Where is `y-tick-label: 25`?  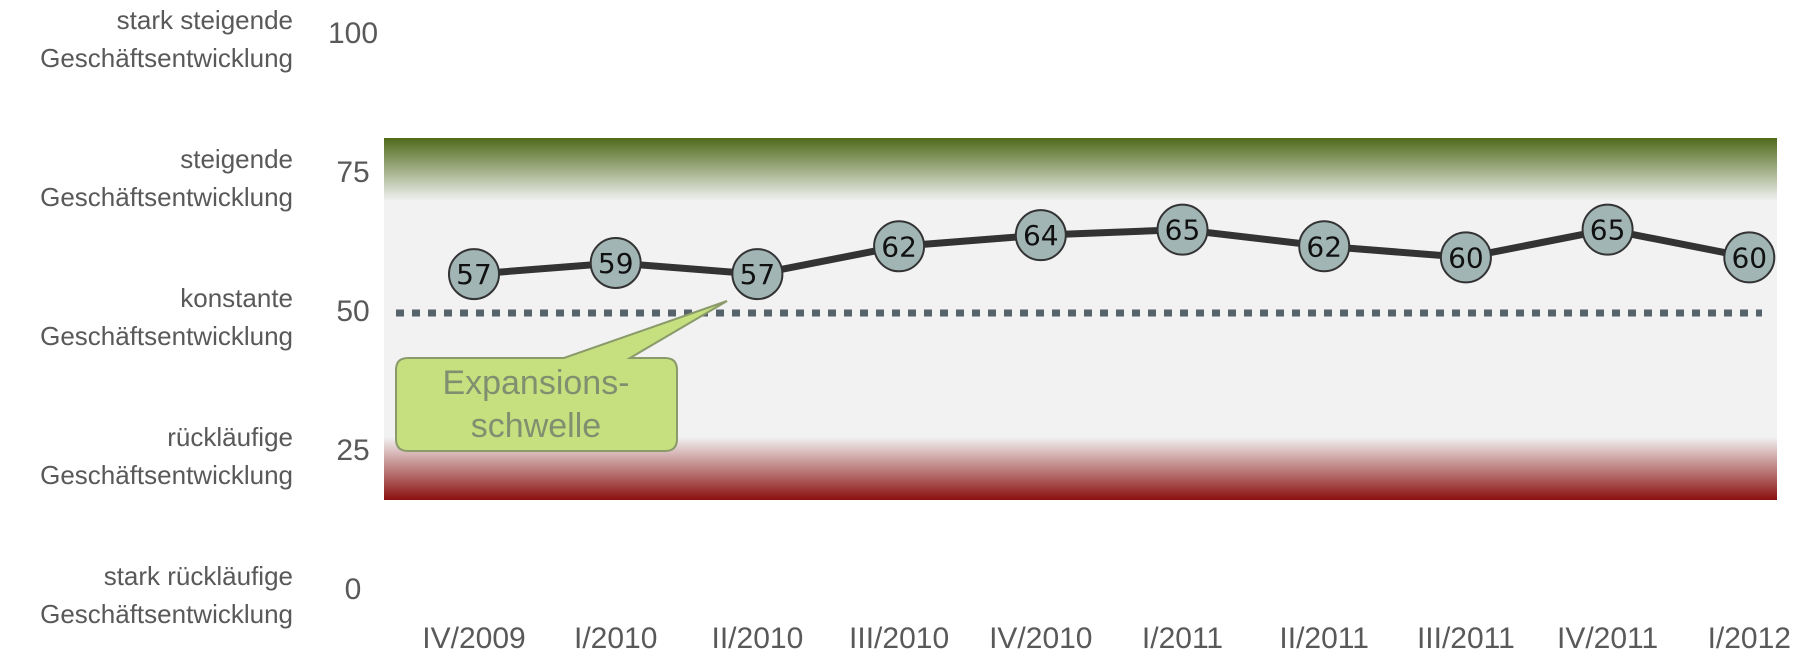
y-tick-label: 25 is located at coordinates (352, 450).